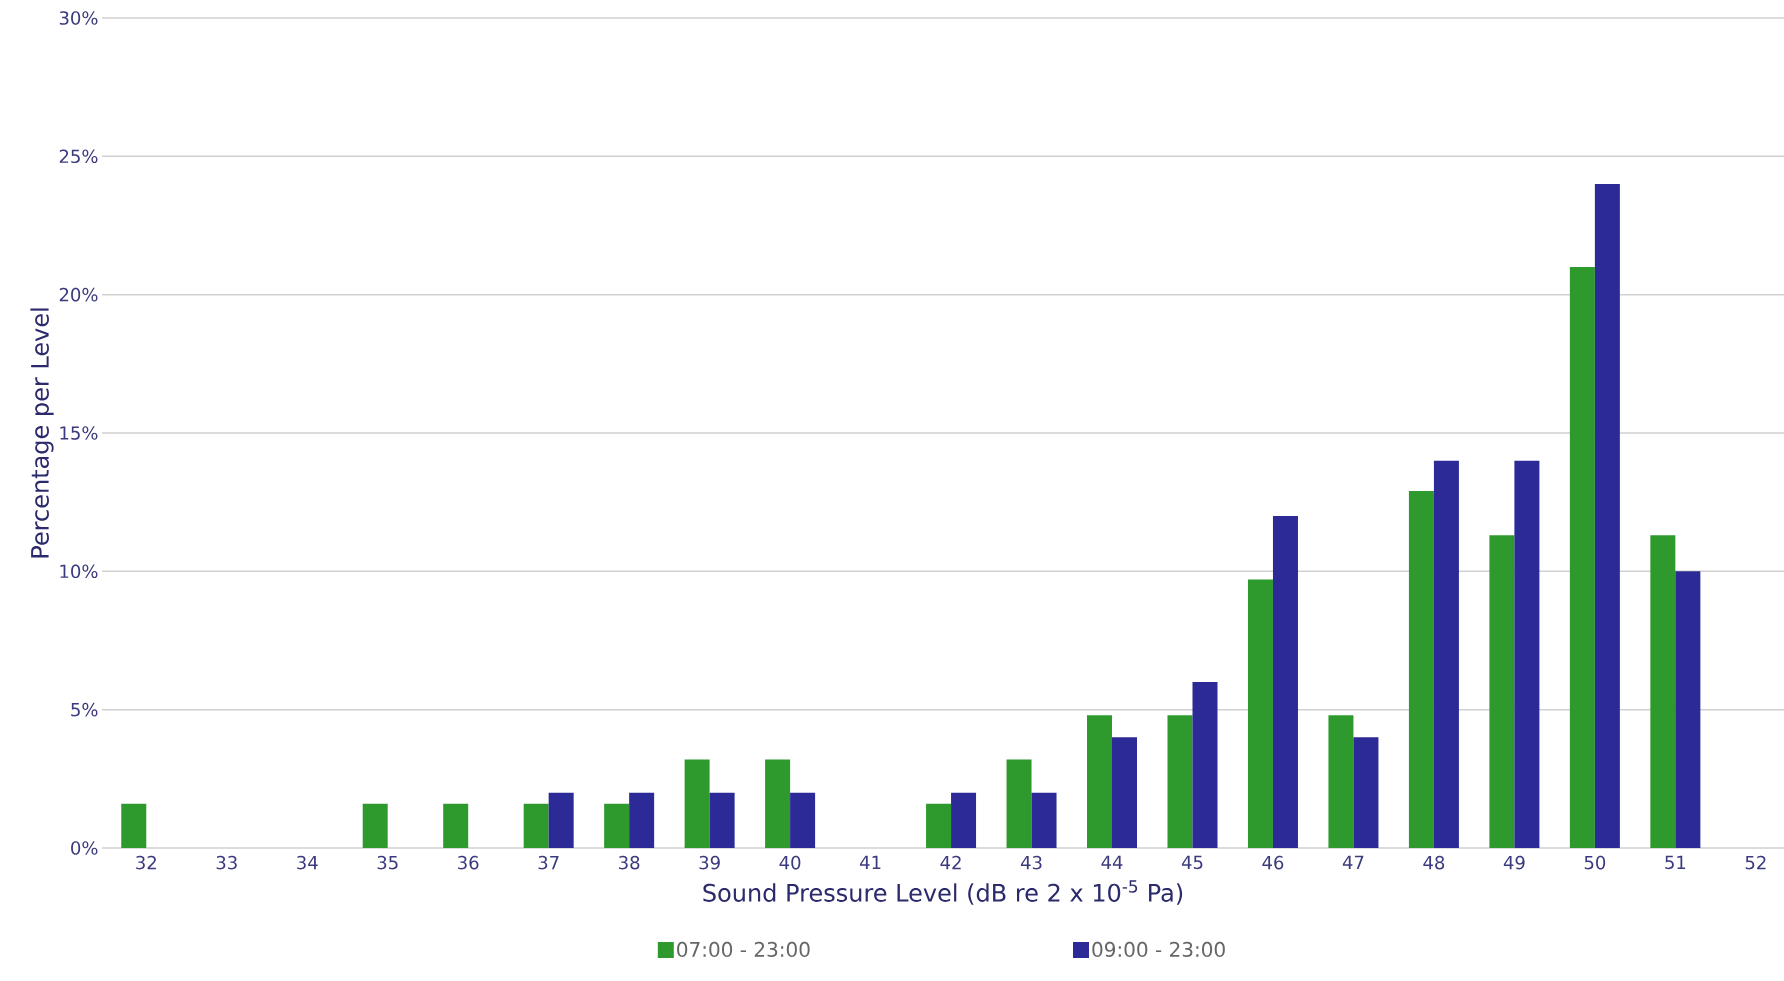 This screenshot has height=981, width=1784. Describe the element at coordinates (226, 862) in the screenshot. I see `x-tick-label: 33` at that location.